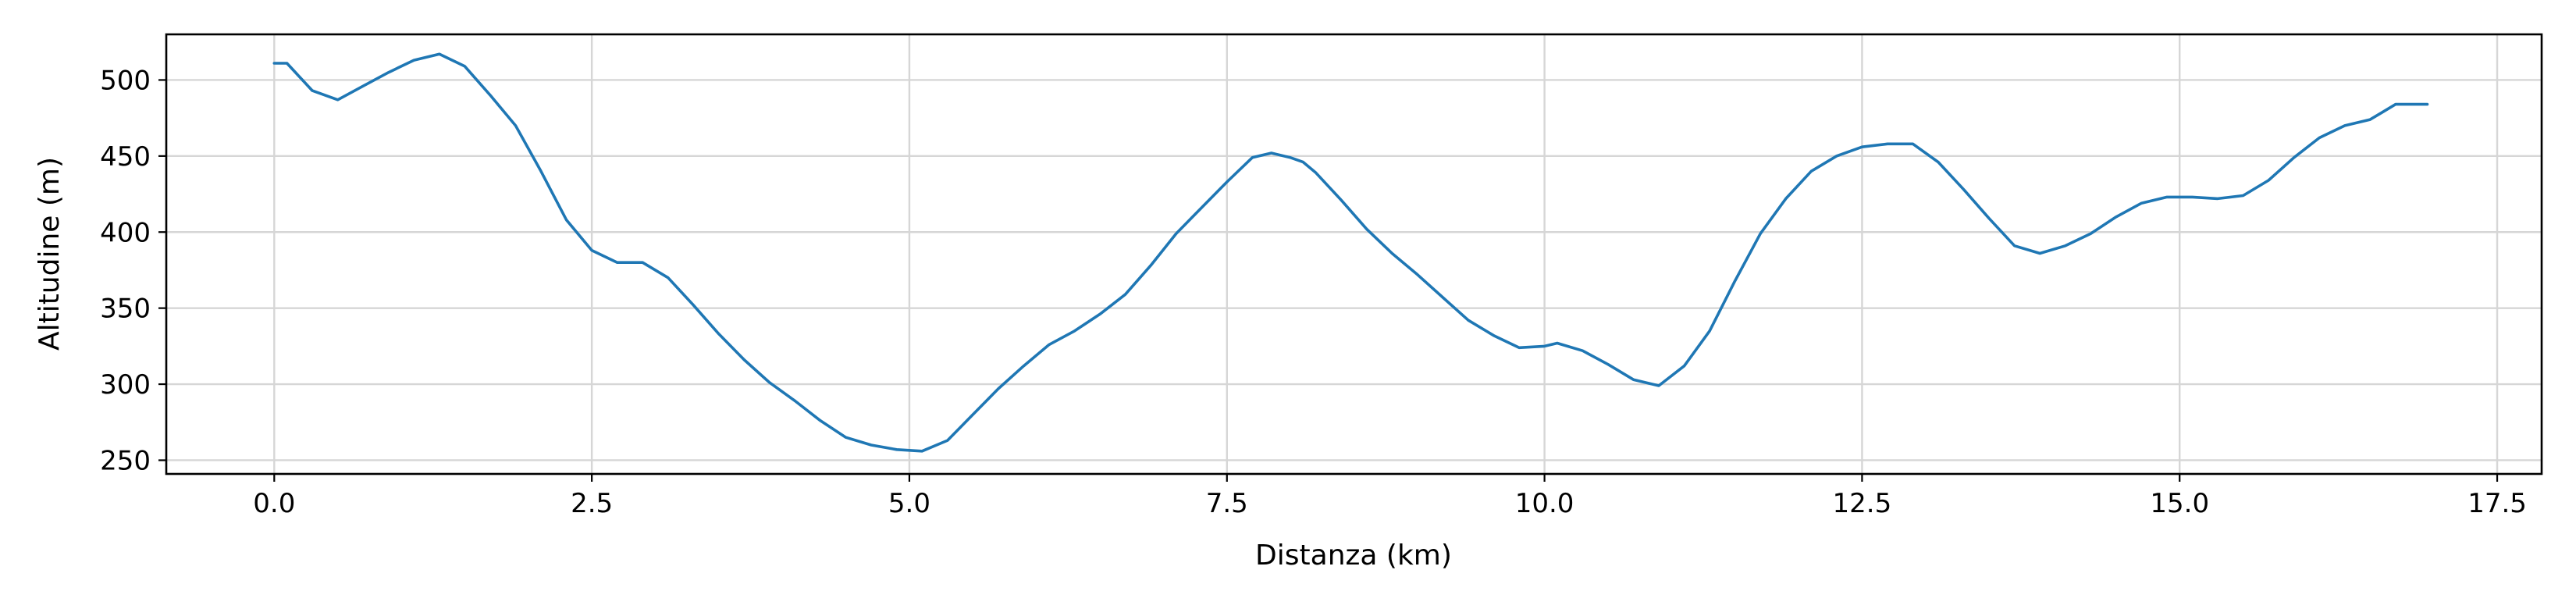 This screenshot has height=609, width=2576. What do you see at coordinates (125, 460) in the screenshot?
I see `y-tick-label: 250` at bounding box center [125, 460].